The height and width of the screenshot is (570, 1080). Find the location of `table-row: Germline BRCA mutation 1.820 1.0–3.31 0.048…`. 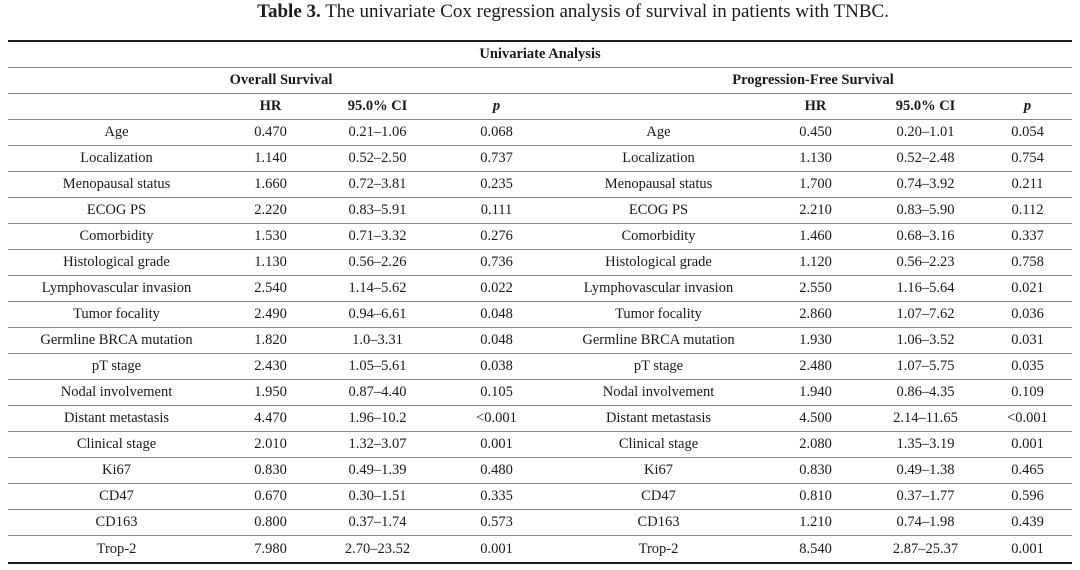

table-row: Germline BRCA mutation 1.820 1.0–3.31 0.048… is located at coordinates (540, 341).